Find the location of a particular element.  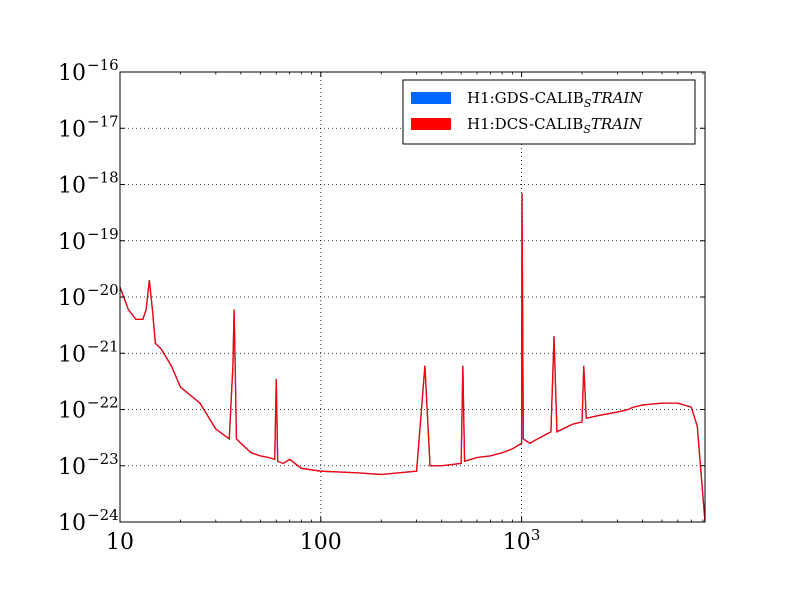

legend-label-2: H1:DCS-CALIBSTRAIN is located at coordinates (555, 125).